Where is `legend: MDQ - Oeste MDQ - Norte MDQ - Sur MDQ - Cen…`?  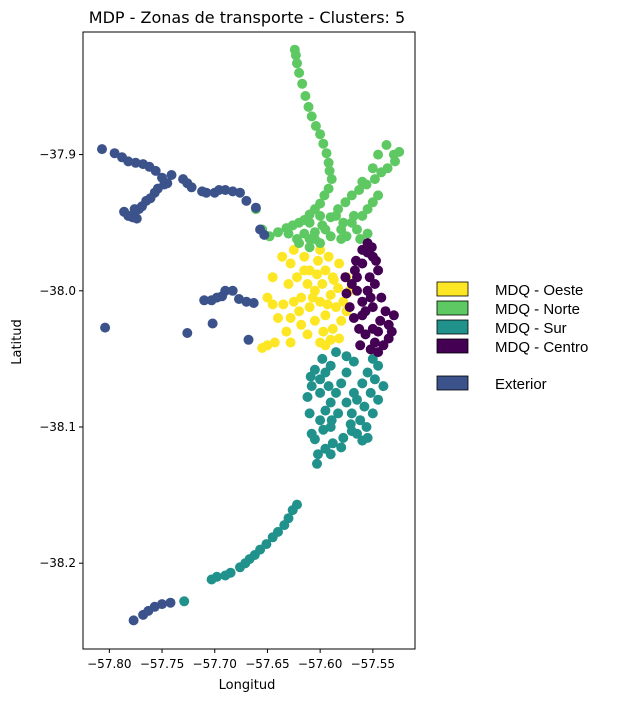 legend: MDQ - Oeste MDQ - Norte MDQ - Sur MDQ - Cen… is located at coordinates (512, 337).